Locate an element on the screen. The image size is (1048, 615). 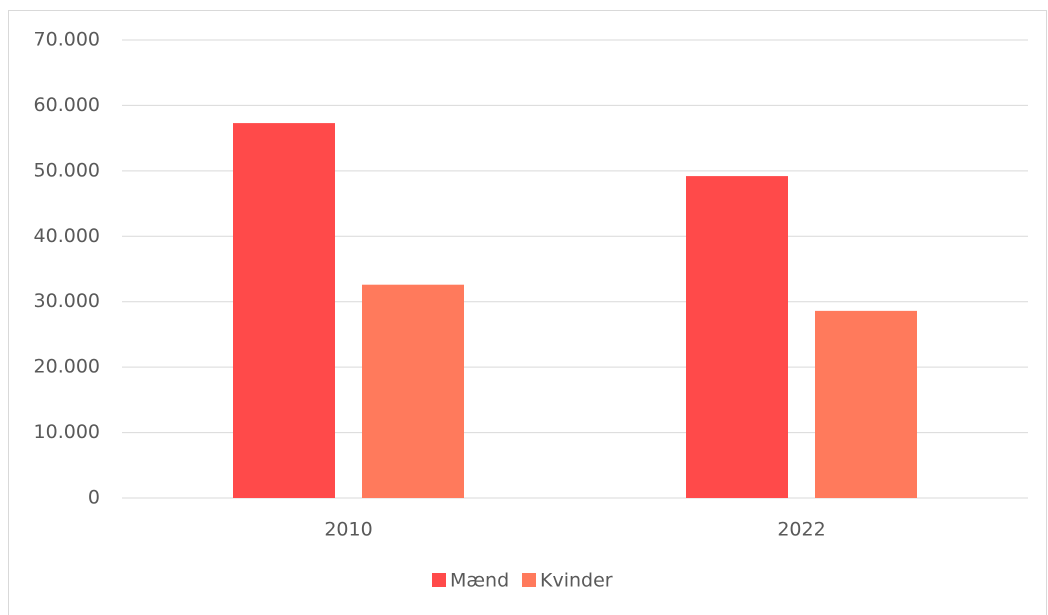
x-tick-label: 2010 is located at coordinates (348, 530).